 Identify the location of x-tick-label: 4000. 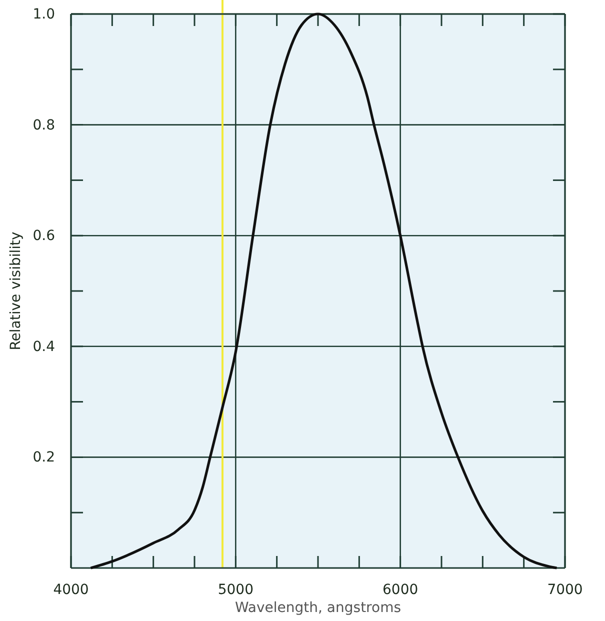
(71, 590).